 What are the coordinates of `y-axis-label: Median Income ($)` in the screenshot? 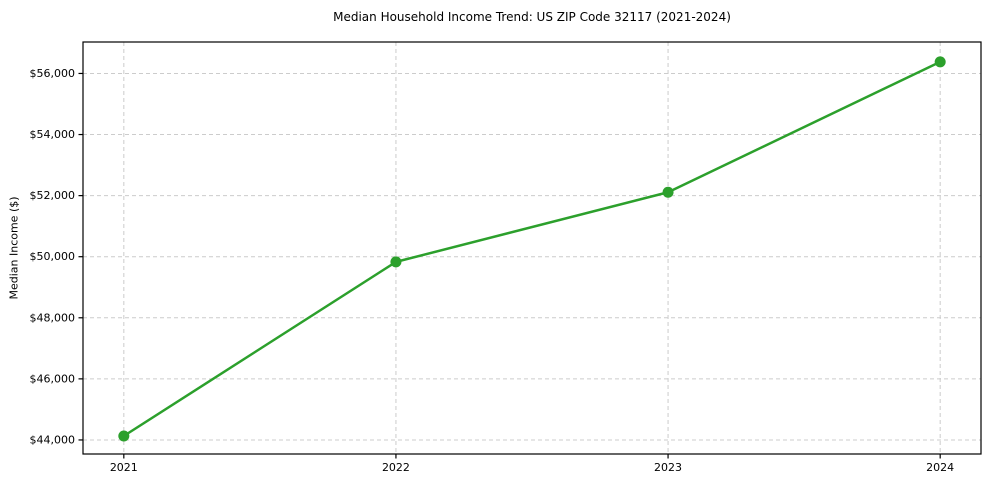 It's located at (14, 248).